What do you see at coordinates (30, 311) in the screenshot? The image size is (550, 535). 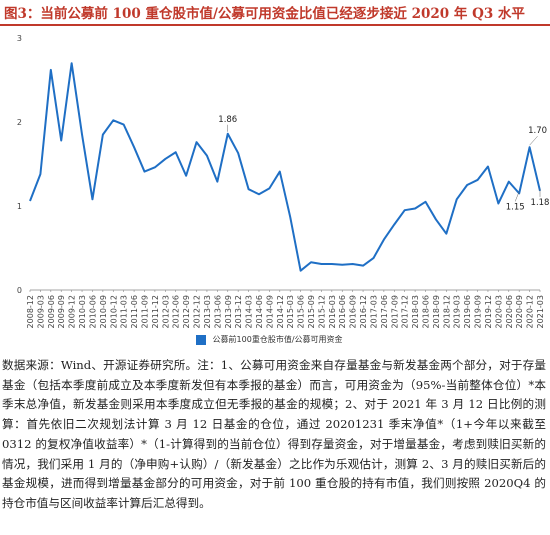 I see `x-tick-label: 2008-12` at bounding box center [30, 311].